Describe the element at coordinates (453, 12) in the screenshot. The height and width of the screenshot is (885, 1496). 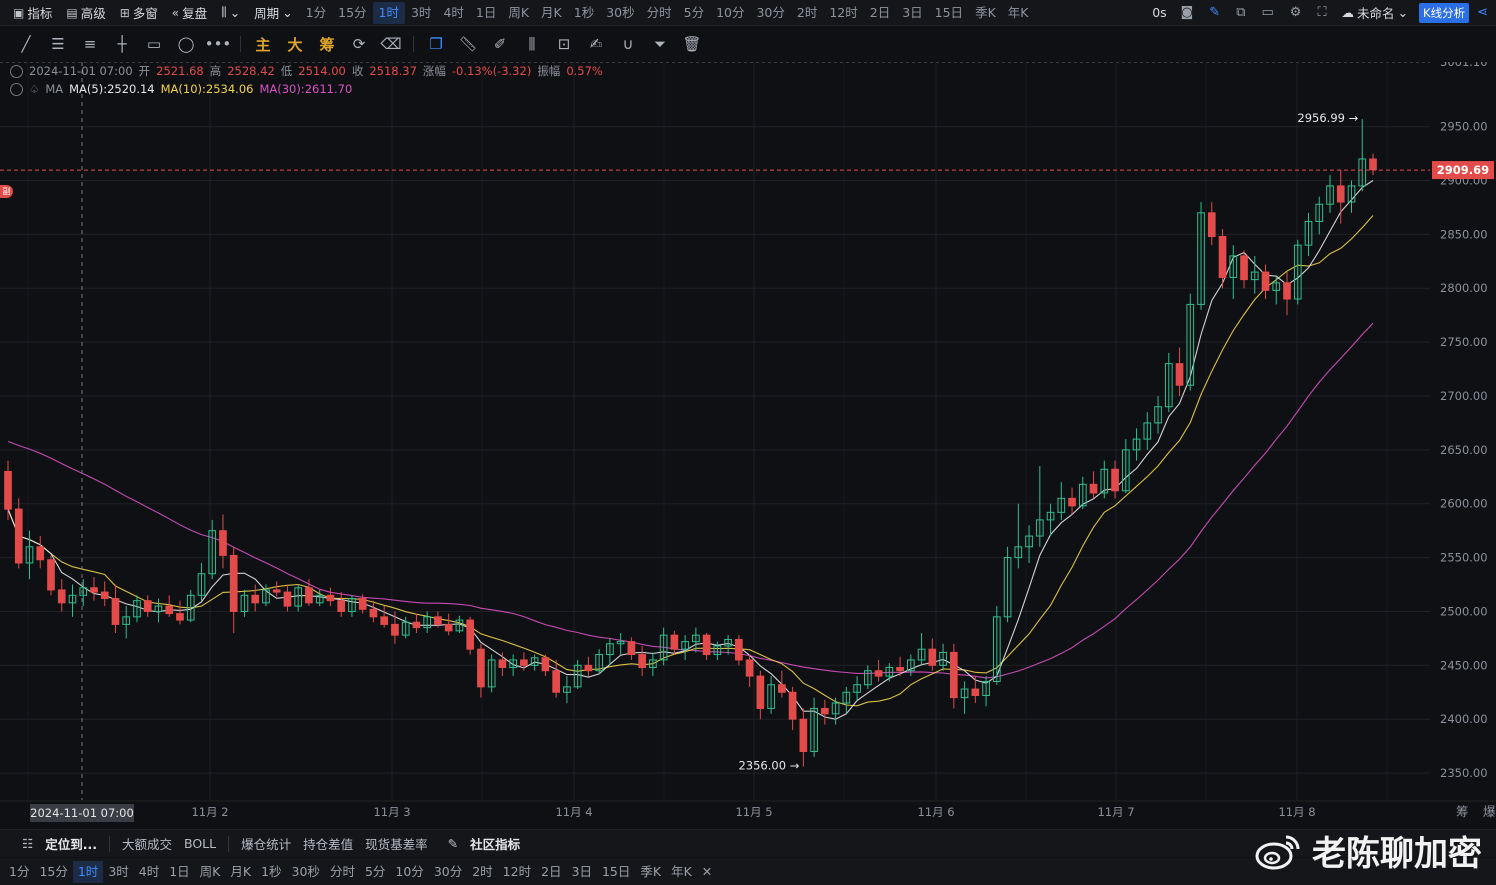
I see `timeframe-tab-4: 4时` at that location.